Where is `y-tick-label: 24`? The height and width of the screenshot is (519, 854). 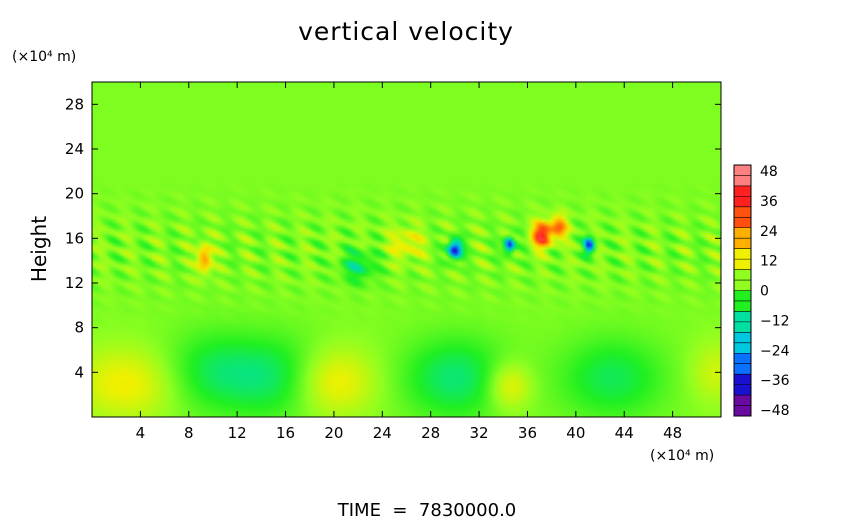 y-tick-label: 24 is located at coordinates (74, 149).